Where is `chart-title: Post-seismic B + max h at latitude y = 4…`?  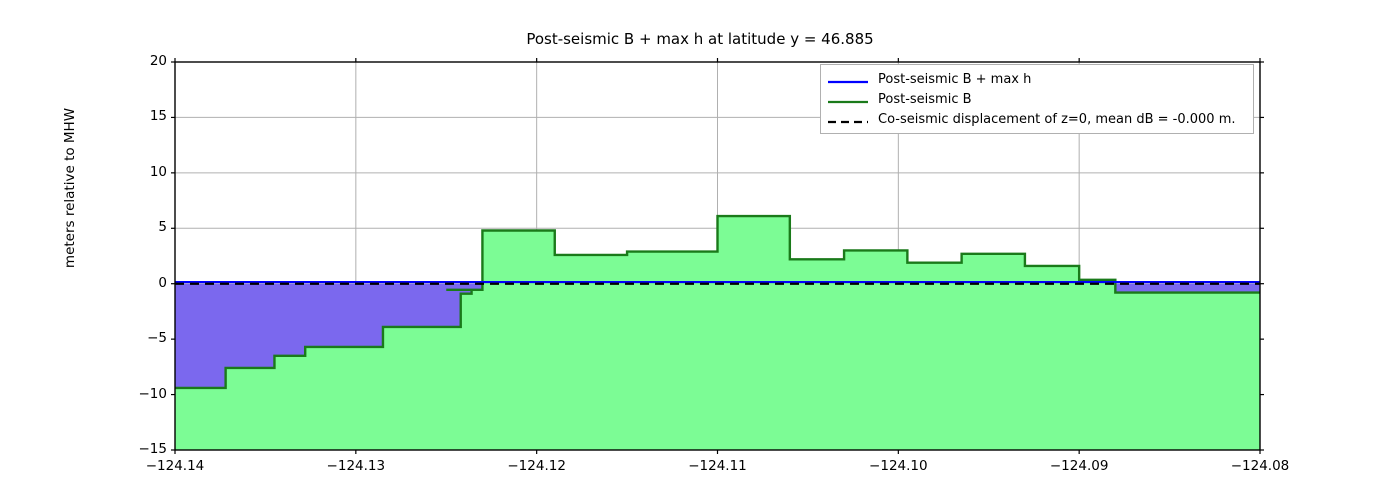 chart-title: Post-seismic B + max h at latitude y = 4… is located at coordinates (700, 39).